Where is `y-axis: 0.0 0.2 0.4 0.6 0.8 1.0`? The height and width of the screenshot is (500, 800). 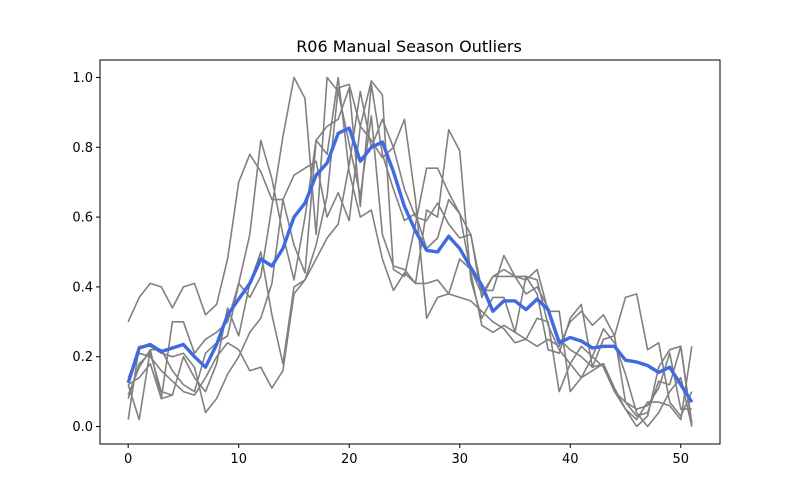 y-axis: 0.0 0.2 0.4 0.6 0.8 1.0 is located at coordinates (86, 253).